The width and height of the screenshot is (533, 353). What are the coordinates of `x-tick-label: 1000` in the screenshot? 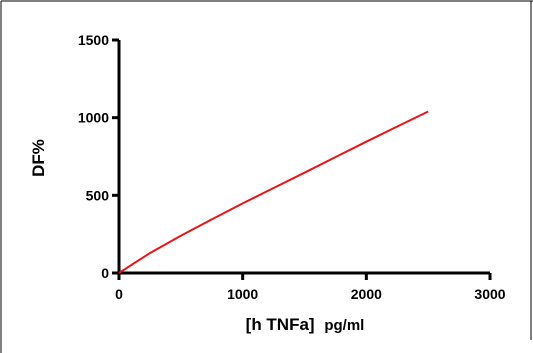 It's located at (242, 294).